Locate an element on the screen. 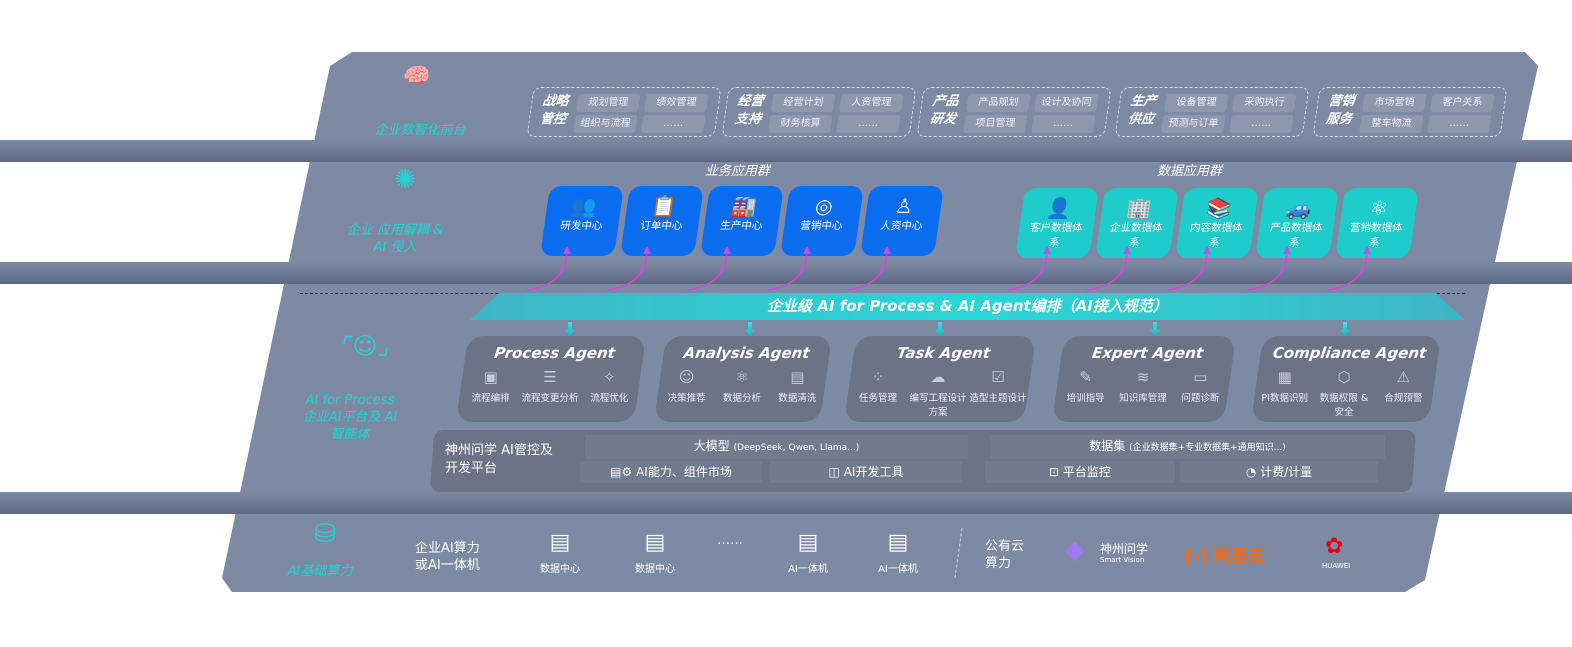  layers-icon: ≋ is located at coordinates (1143, 377).